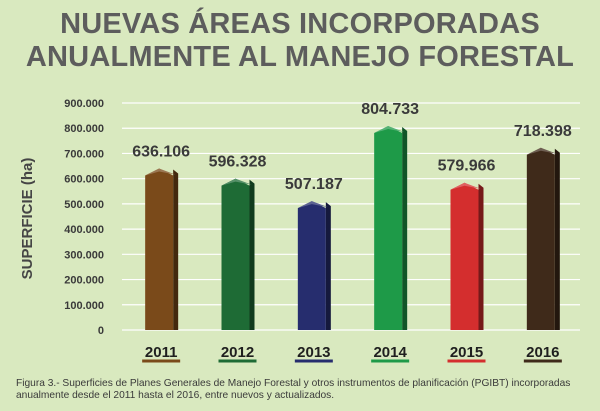 The image size is (600, 411). What do you see at coordinates (314, 184) in the screenshot?
I see `data-label: 507.187` at bounding box center [314, 184].